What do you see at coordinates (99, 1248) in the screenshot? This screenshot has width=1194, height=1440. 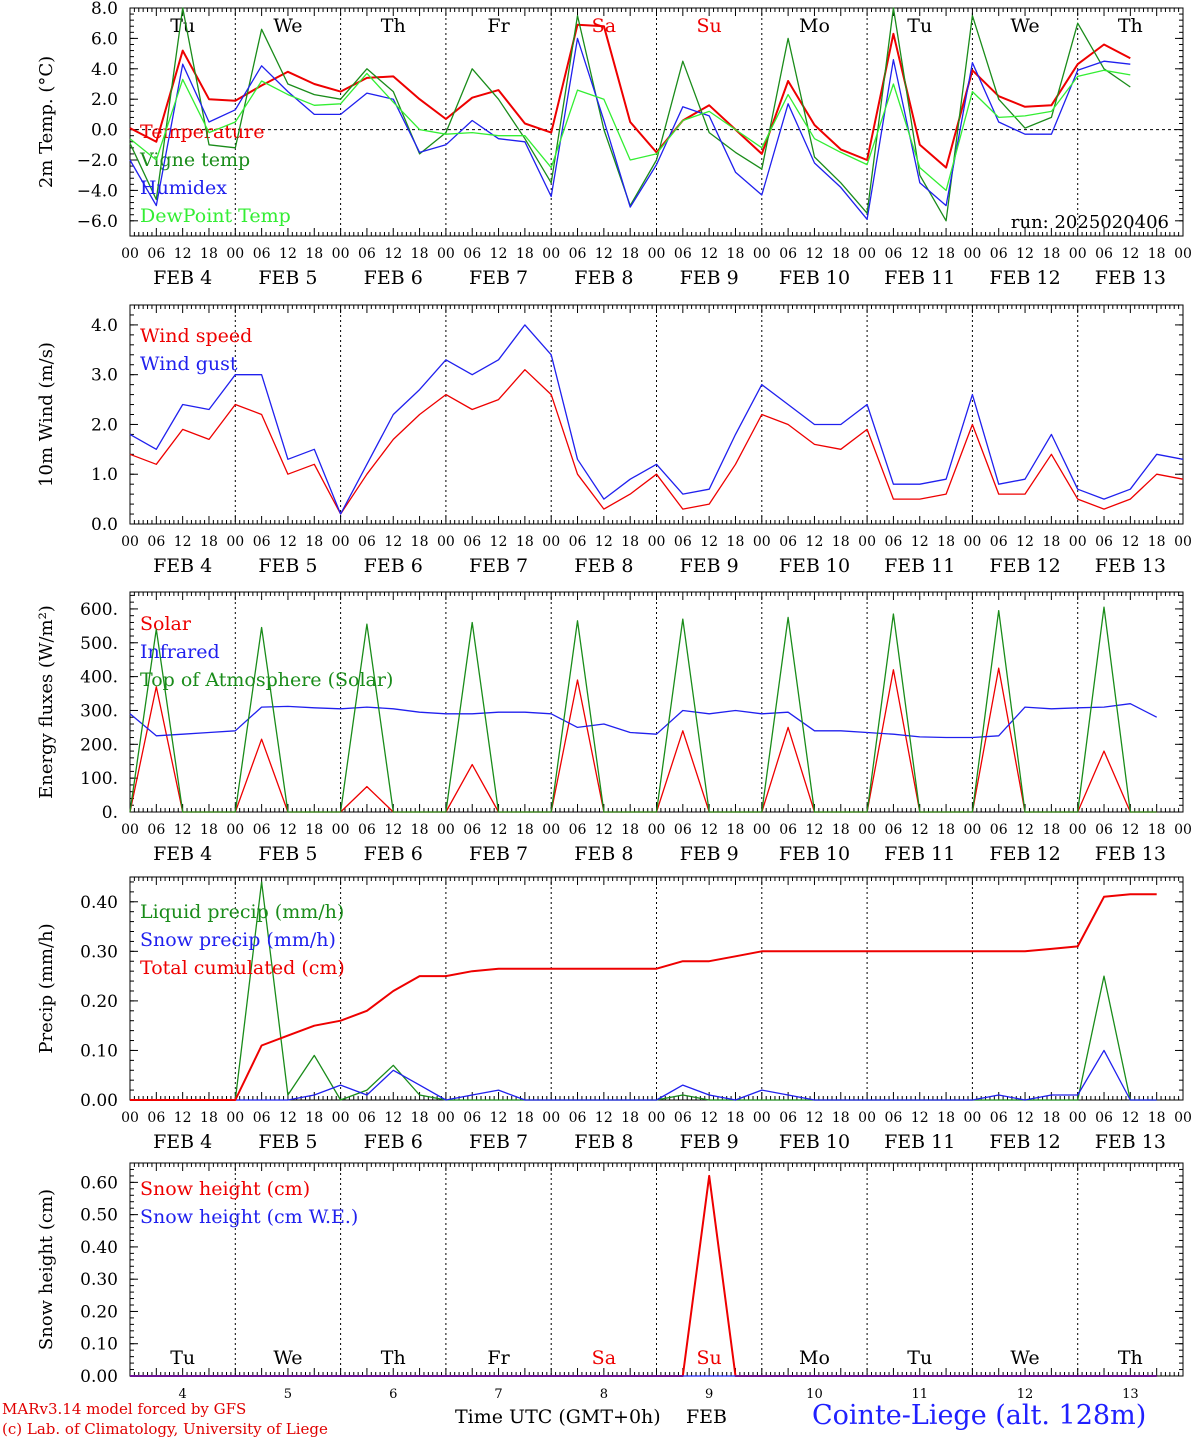 I see `y-tick-label: 0.40` at bounding box center [99, 1248].